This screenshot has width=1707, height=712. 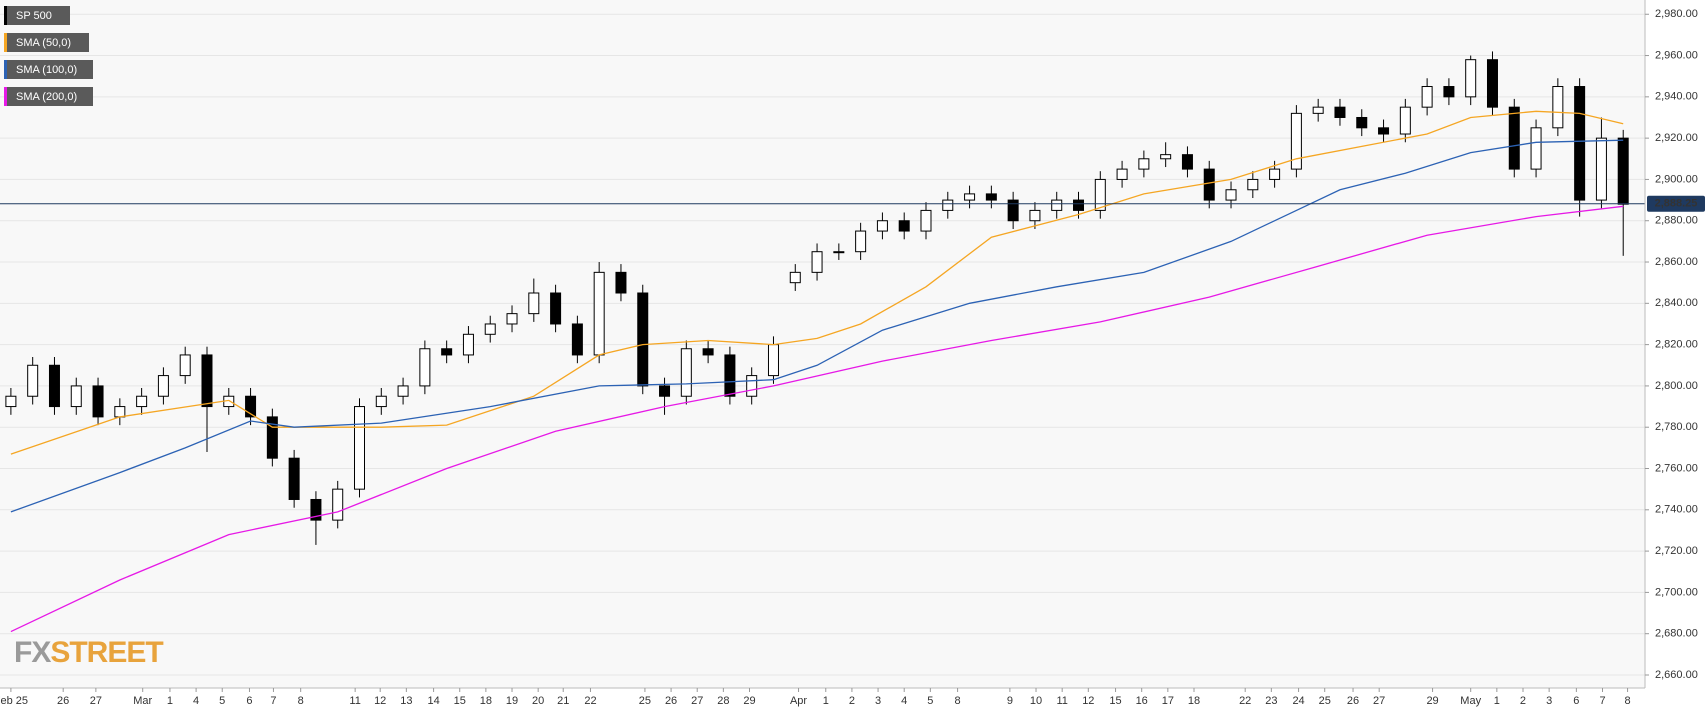 What do you see at coordinates (354, 701) in the screenshot?
I see `x-tick-label: 11` at bounding box center [354, 701].